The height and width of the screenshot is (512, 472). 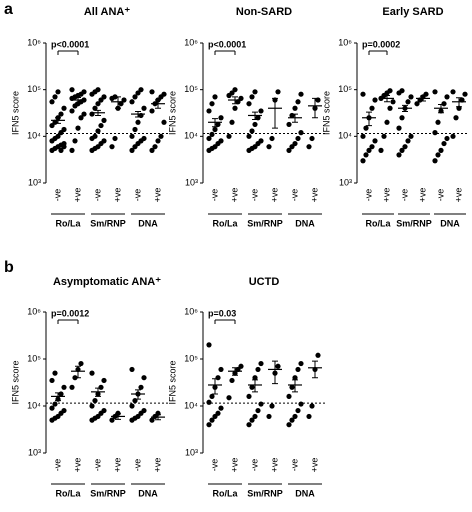 What do you see at coordinates (264, 12) in the screenshot?
I see `chart-title: Non-SARD` at bounding box center [264, 12].